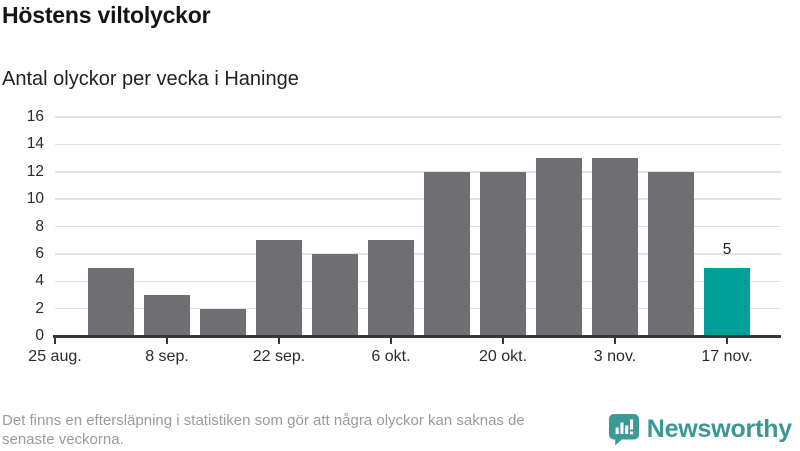 The height and width of the screenshot is (451, 800). Describe the element at coordinates (35, 171) in the screenshot. I see `y-tick-label: 12` at that location.